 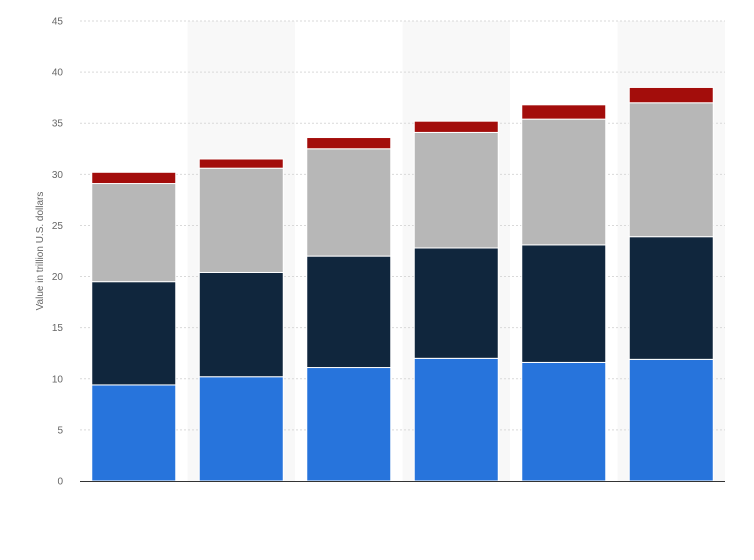 What do you see at coordinates (58, 226) in the screenshot?
I see `y-tick-label: 25` at bounding box center [58, 226].